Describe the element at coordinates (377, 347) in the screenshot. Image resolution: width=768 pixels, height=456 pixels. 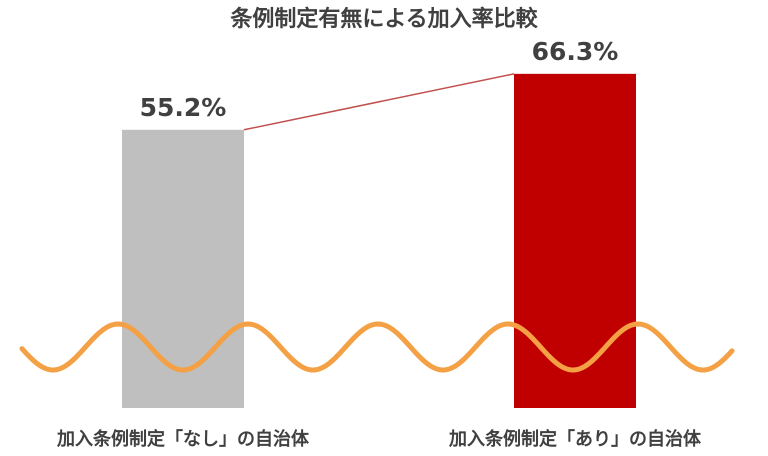
I see `decorative-wave-line` at that location.